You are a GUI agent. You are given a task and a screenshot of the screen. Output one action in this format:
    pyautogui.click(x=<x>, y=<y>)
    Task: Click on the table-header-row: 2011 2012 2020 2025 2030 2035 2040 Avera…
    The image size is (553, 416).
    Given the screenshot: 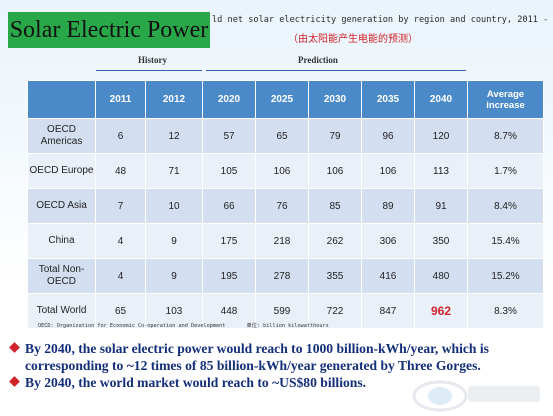 What is the action you would take?
    pyautogui.click(x=285, y=99)
    